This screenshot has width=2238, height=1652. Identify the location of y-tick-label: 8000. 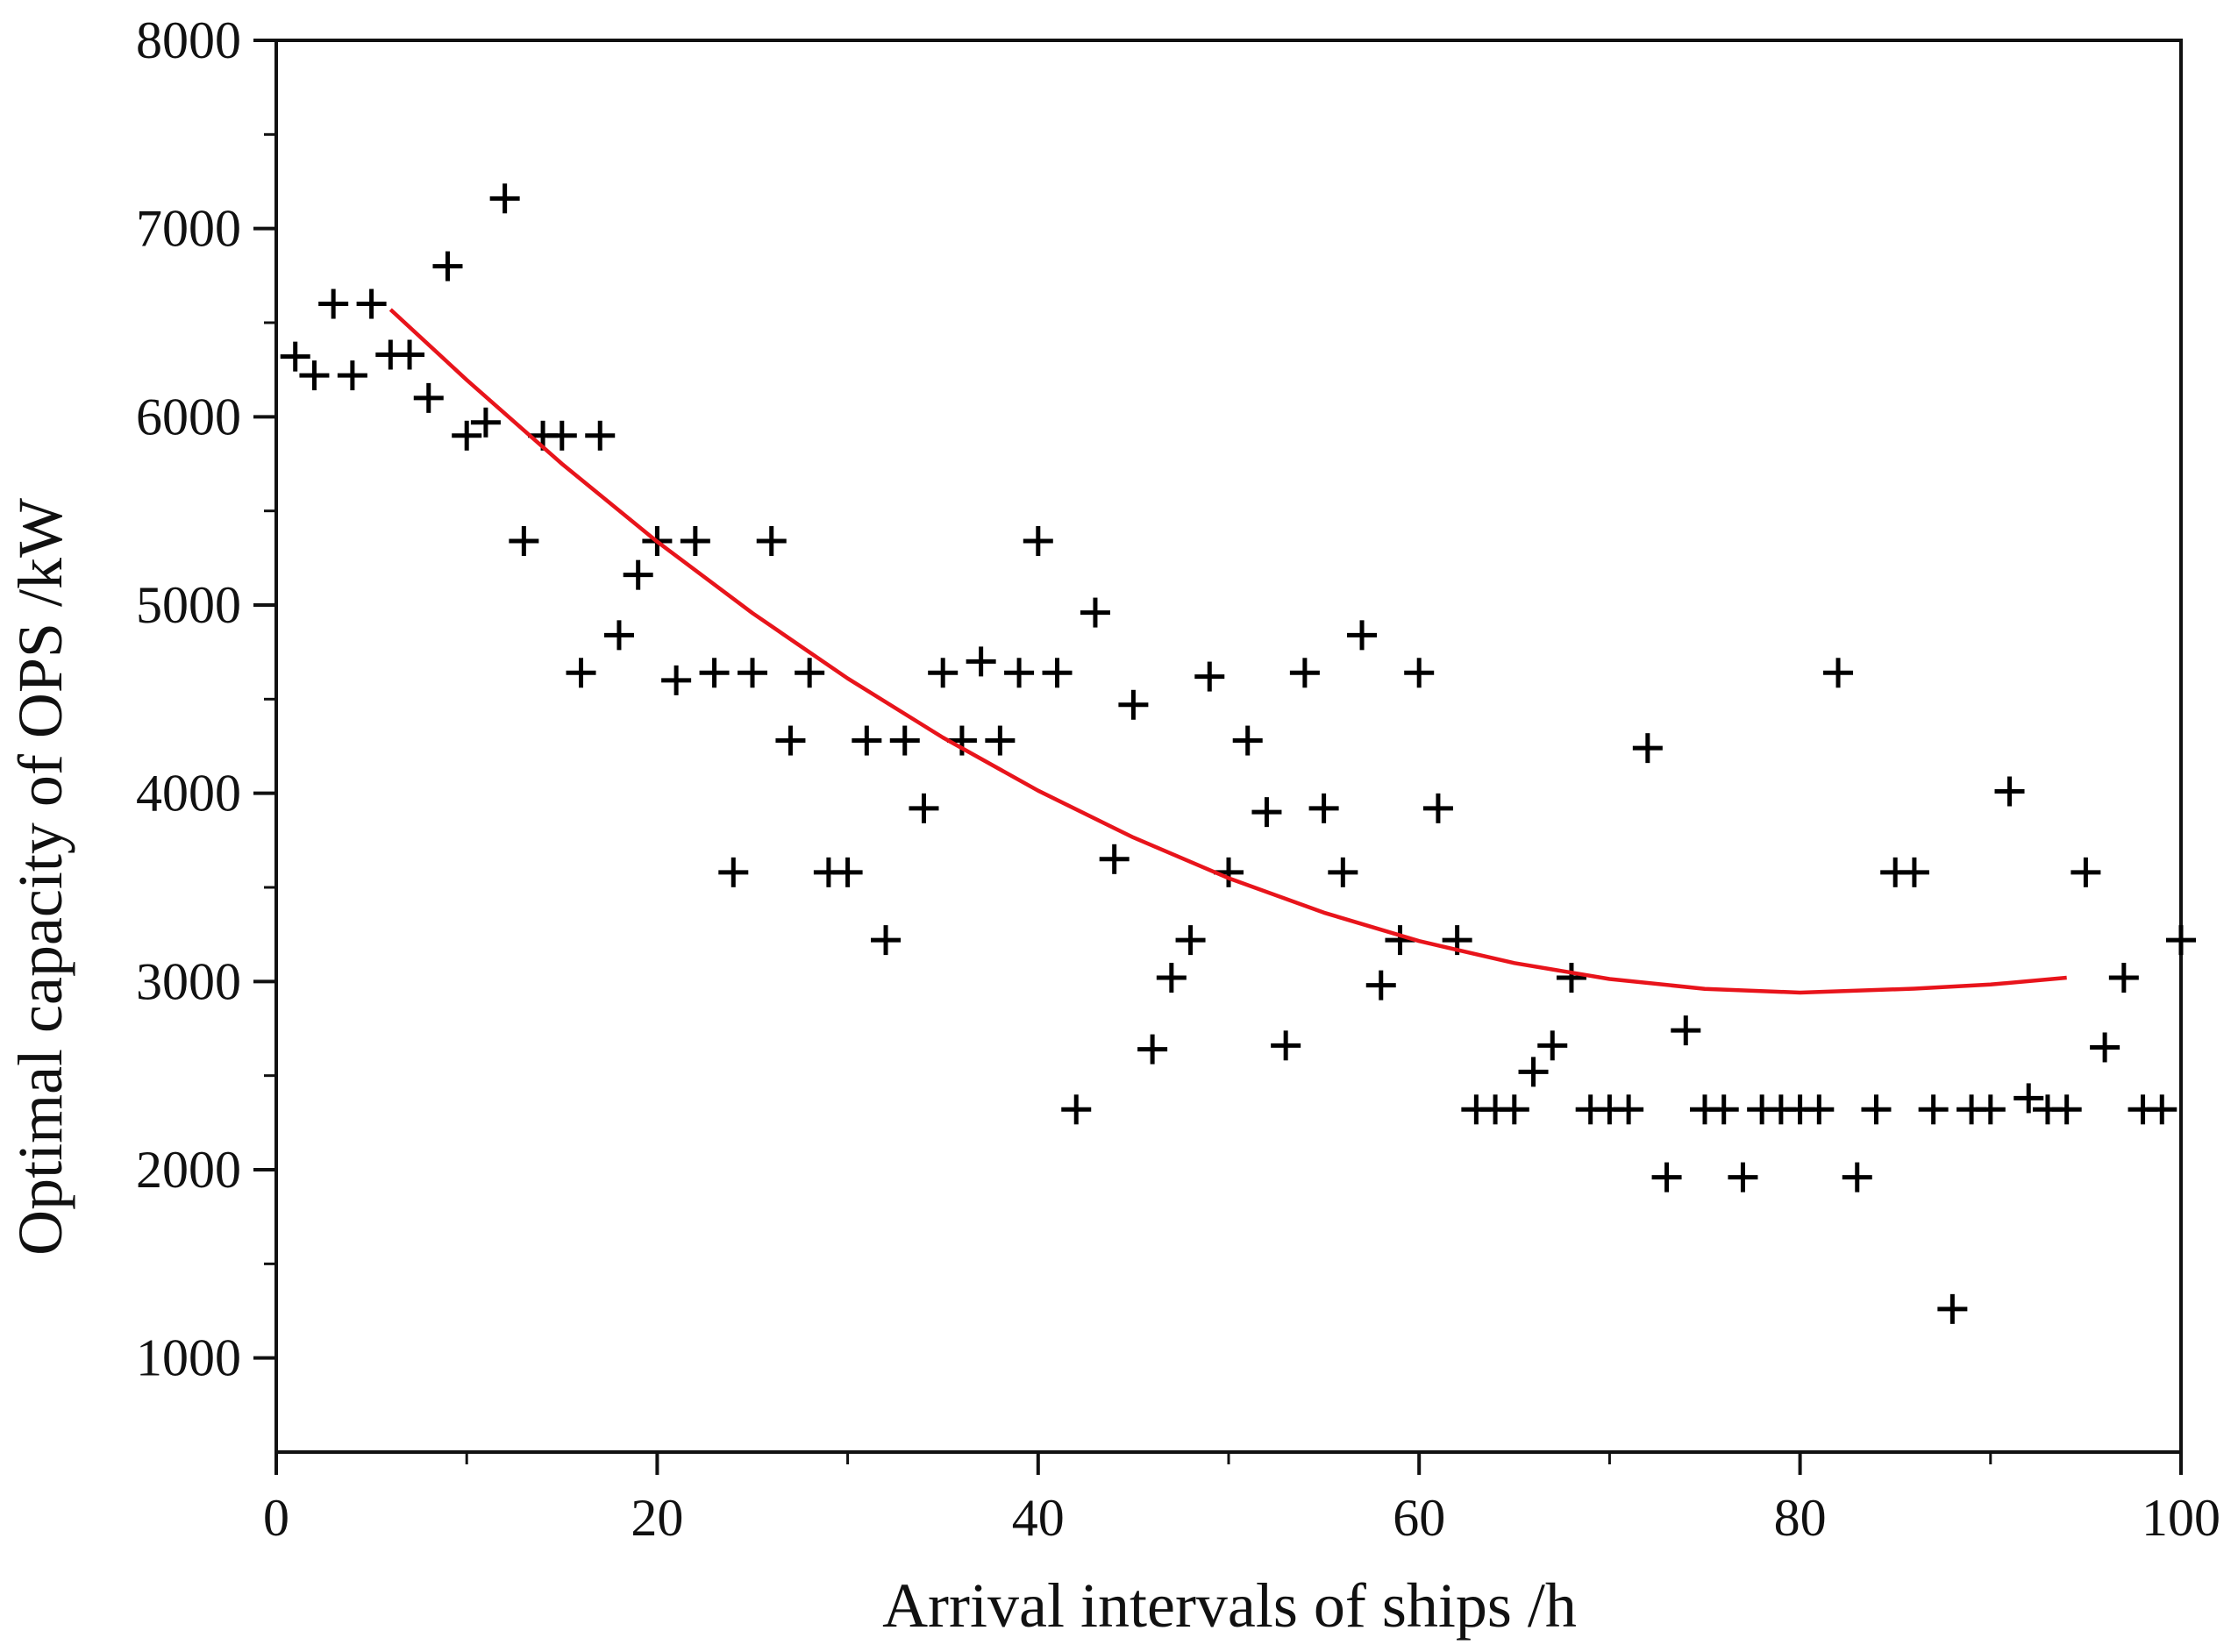
(189, 40).